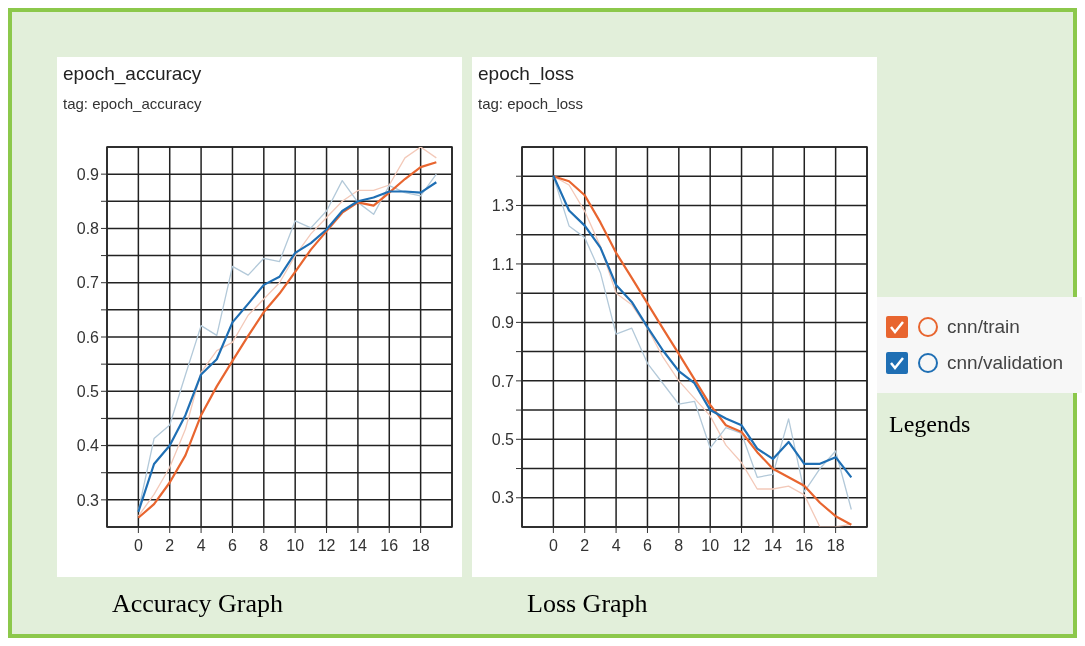 The image size is (1085, 646). I want to click on y-tick-label: 1.1, so click(503, 264).